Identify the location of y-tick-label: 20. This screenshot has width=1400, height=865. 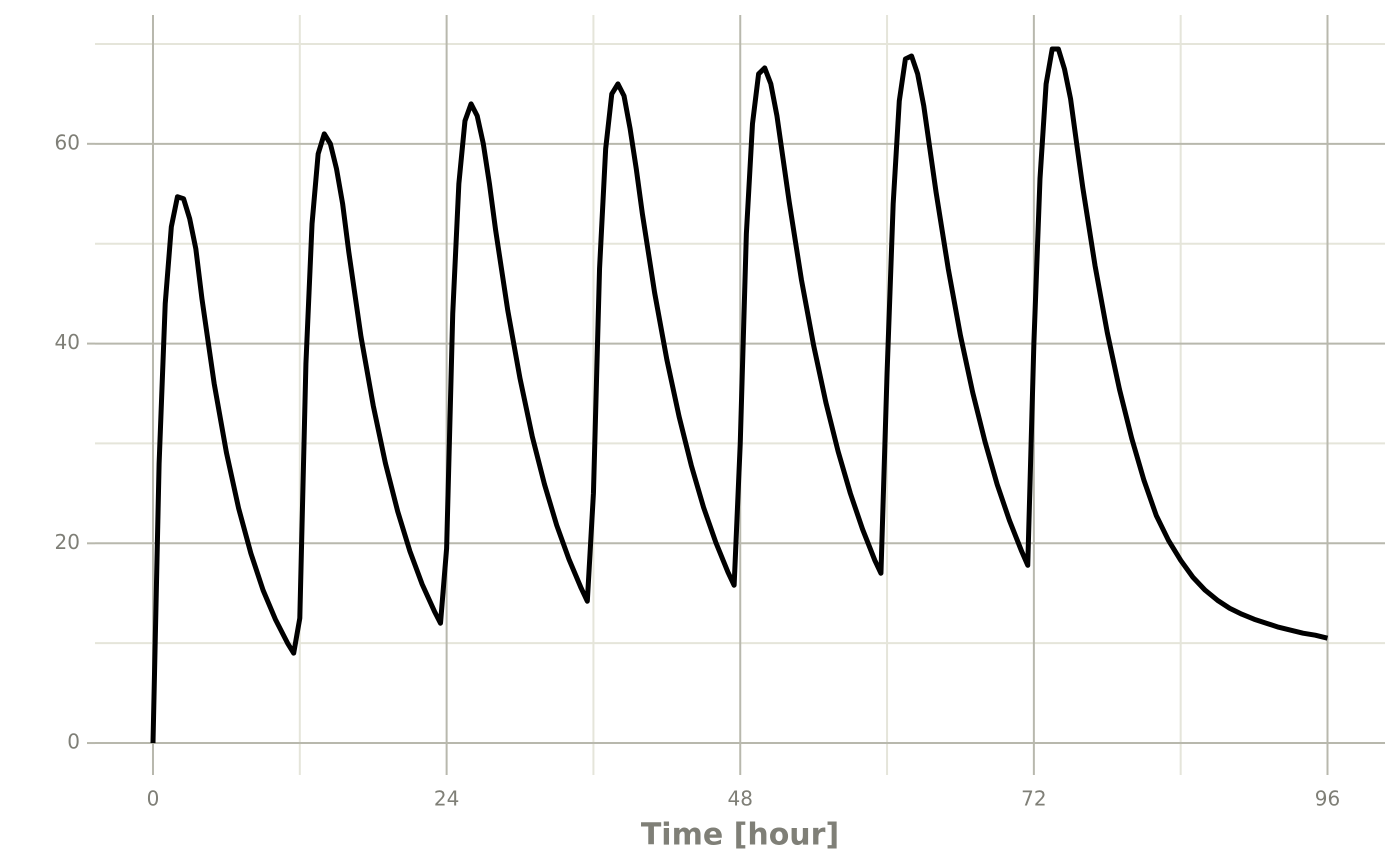
(67, 542).